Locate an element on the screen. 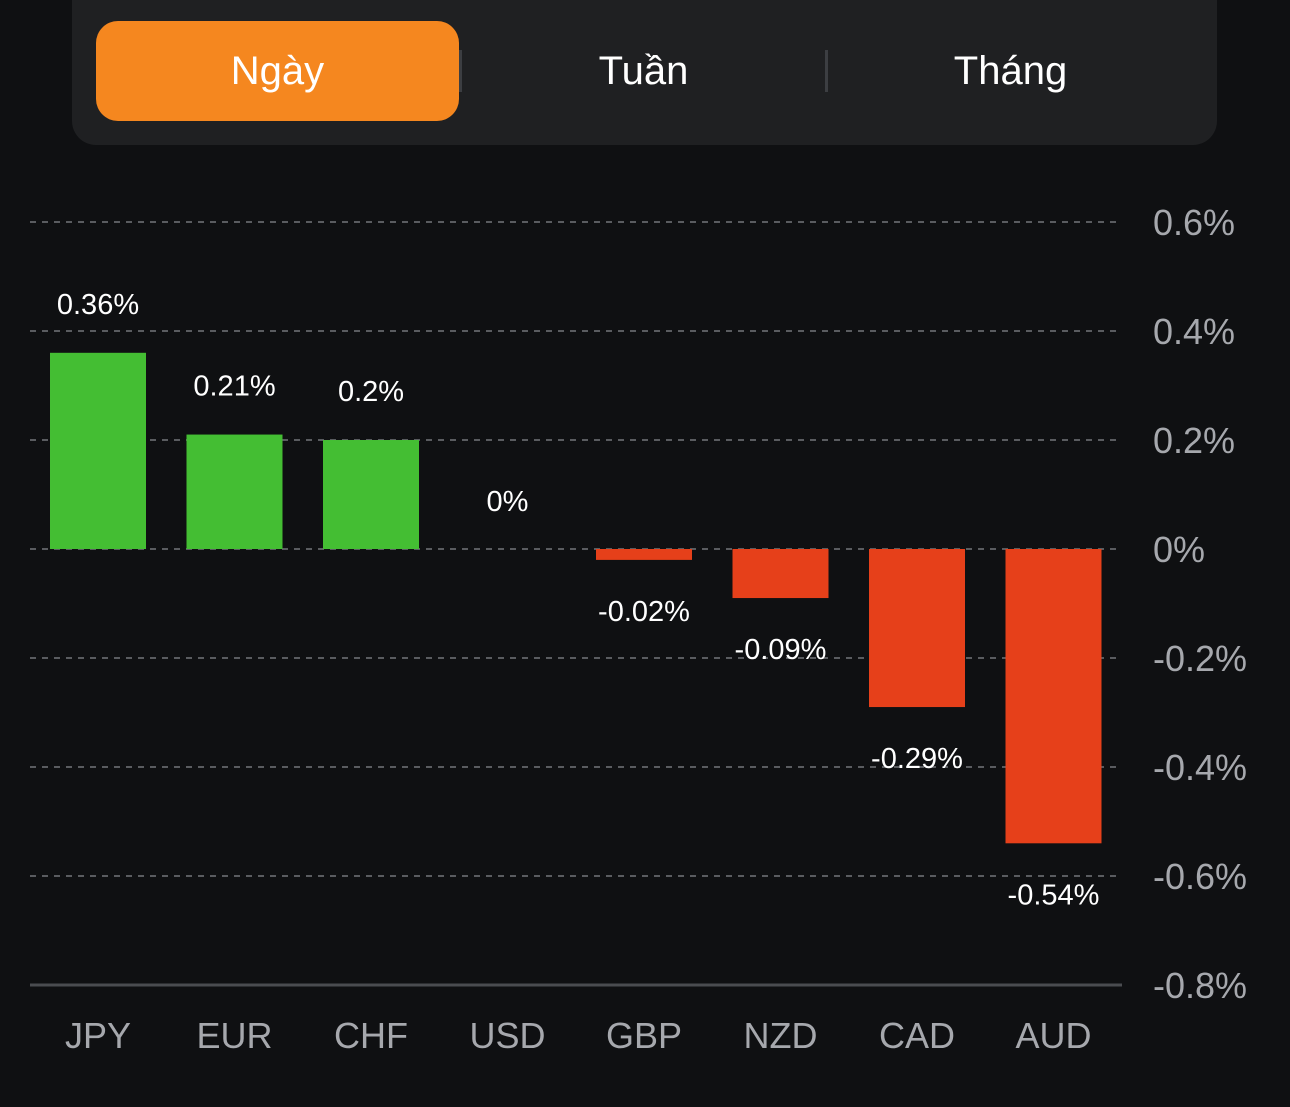 The image size is (1290, 1107). y-tick-label: -0.4% is located at coordinates (1200, 767).